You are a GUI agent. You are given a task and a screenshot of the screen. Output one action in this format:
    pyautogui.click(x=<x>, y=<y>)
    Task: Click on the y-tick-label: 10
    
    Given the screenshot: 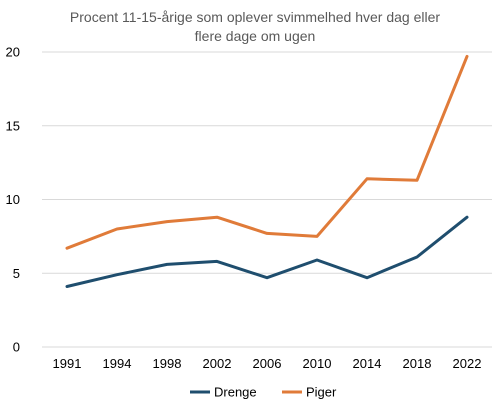 What is the action you would take?
    pyautogui.click(x=13, y=199)
    